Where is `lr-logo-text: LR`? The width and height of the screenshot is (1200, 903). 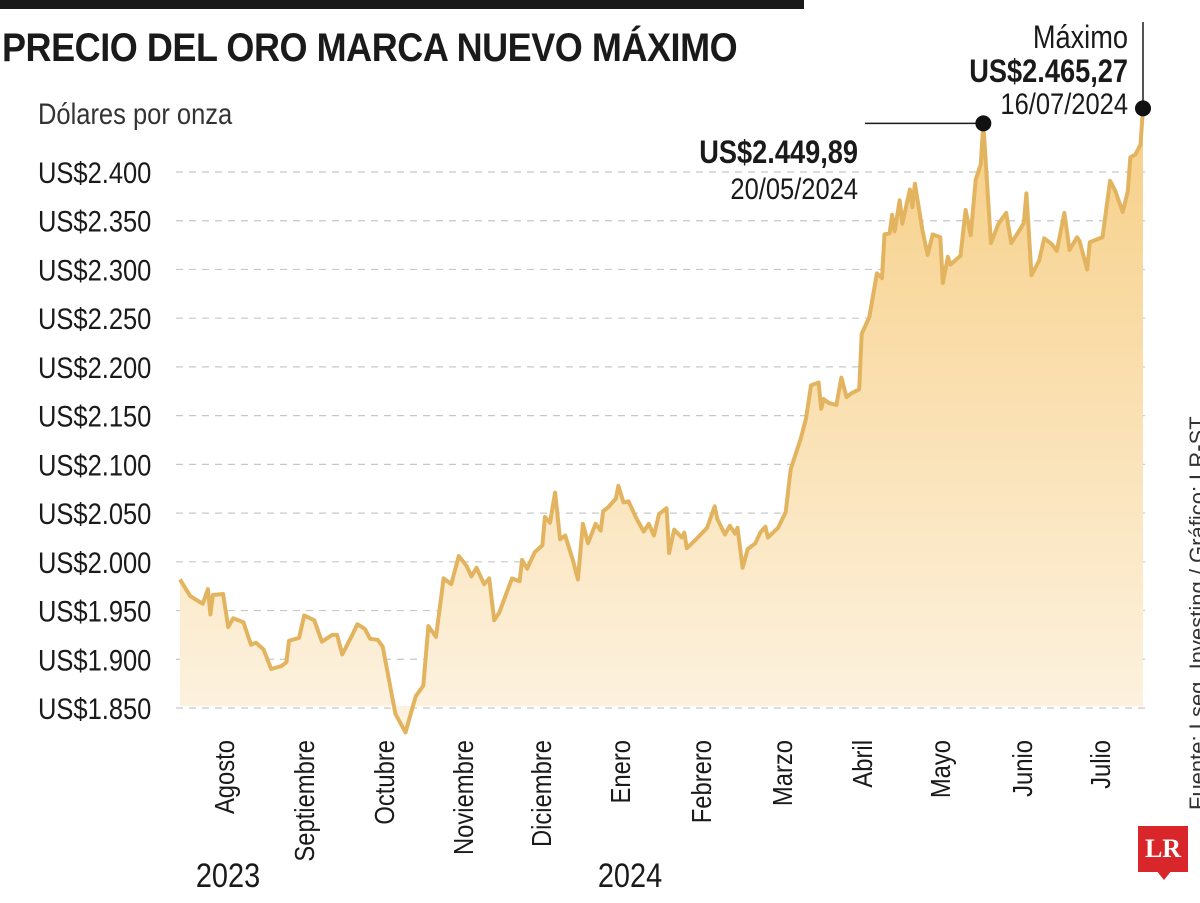
lr-logo-text: LR is located at coordinates (1163, 848).